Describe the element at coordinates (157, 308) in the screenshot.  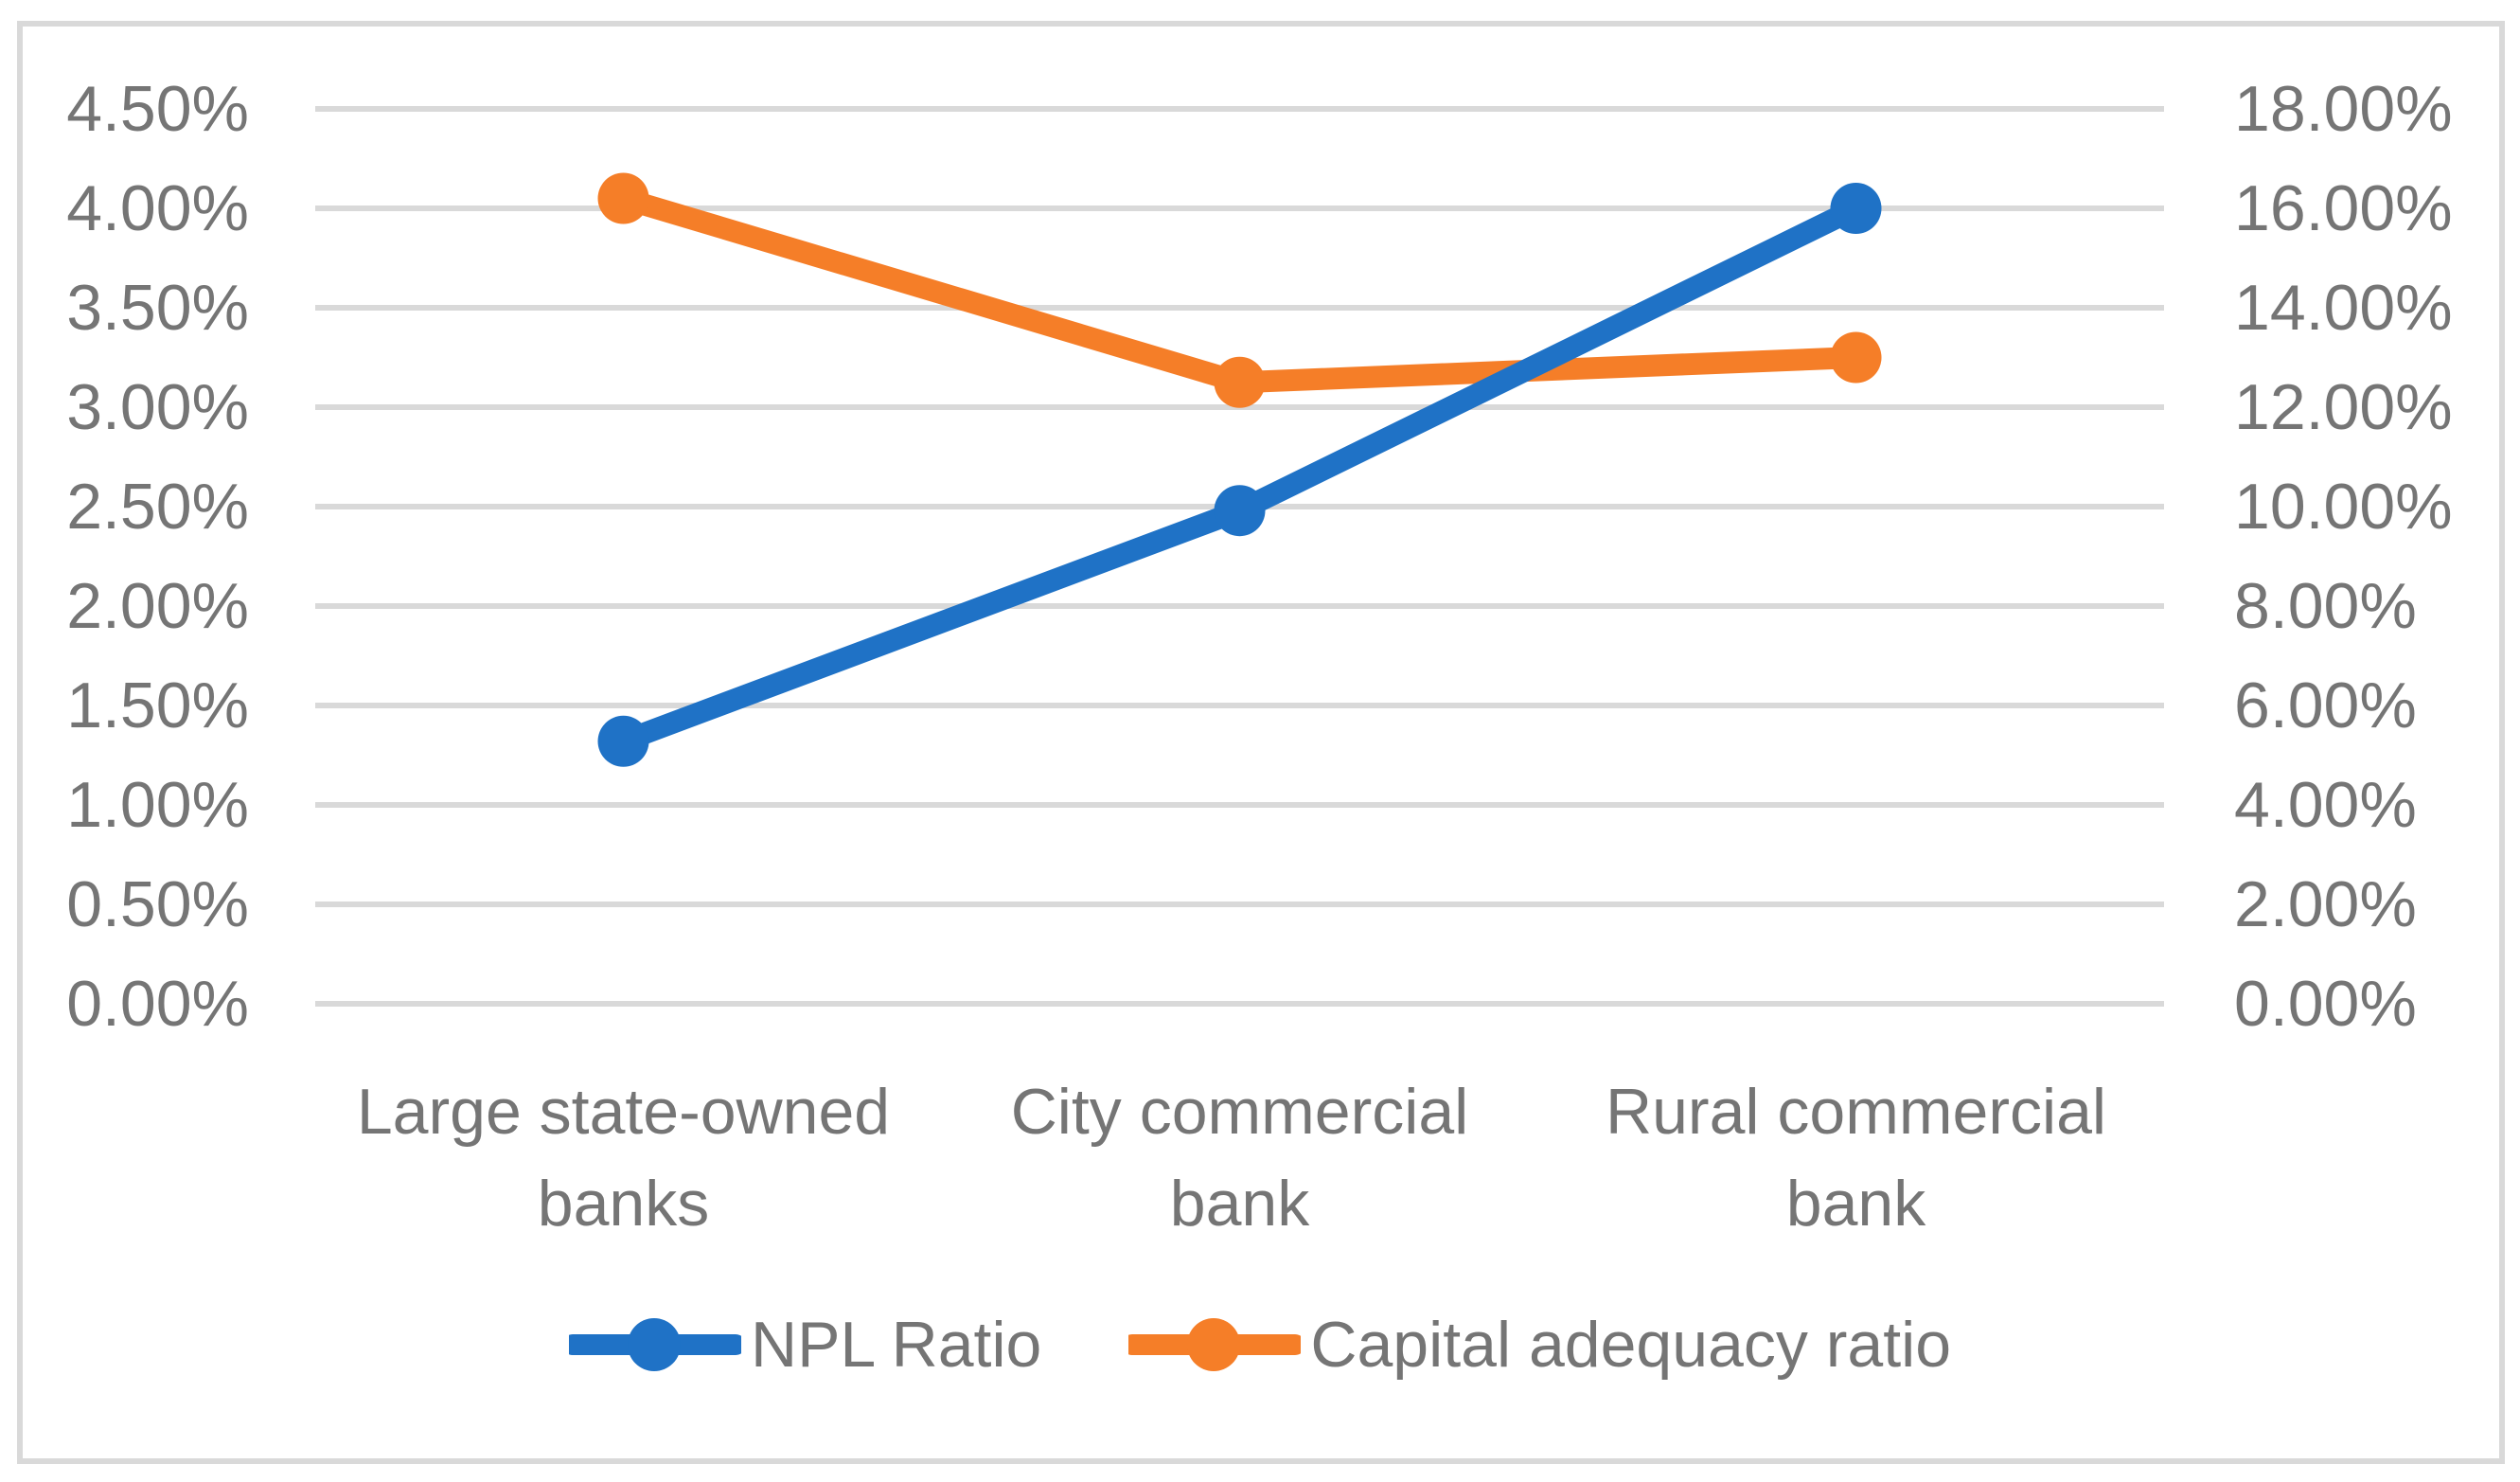
I see `left-axis-tick: 3.50%` at that location.